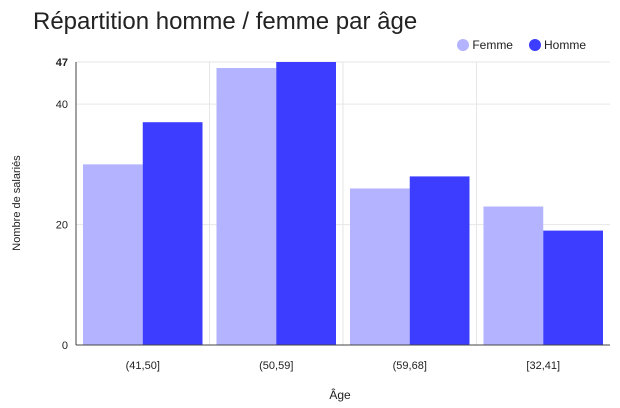 This screenshot has height=408, width=620. Describe the element at coordinates (534, 45) in the screenshot. I see `legend-swatch-homme` at that location.